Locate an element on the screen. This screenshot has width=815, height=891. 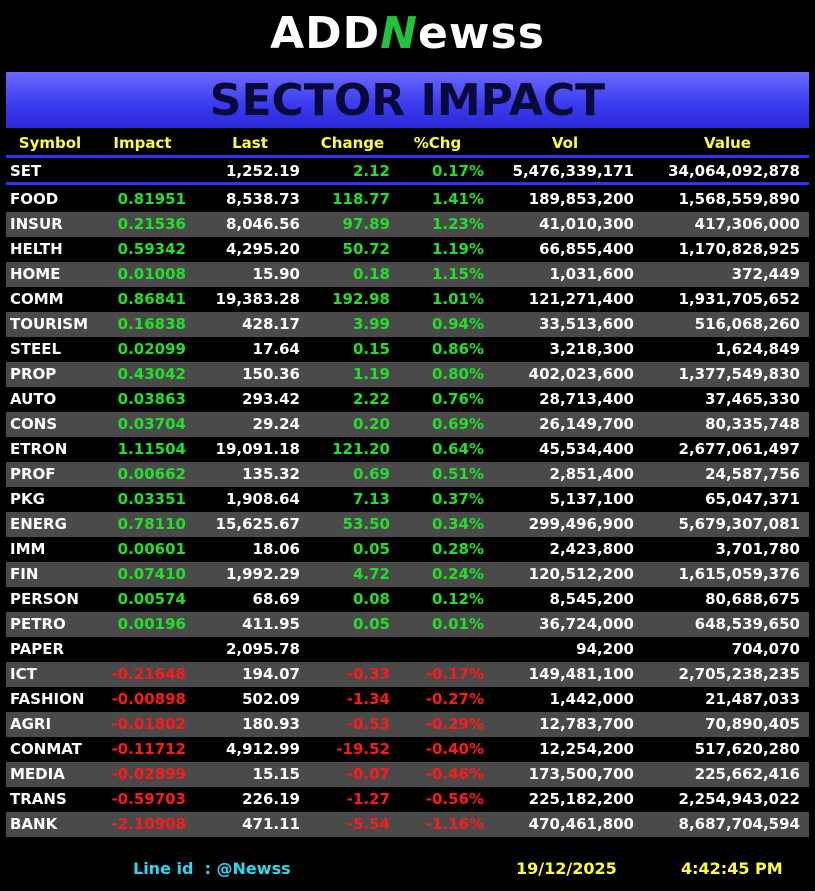
symbol: COMM is located at coordinates (37, 299).